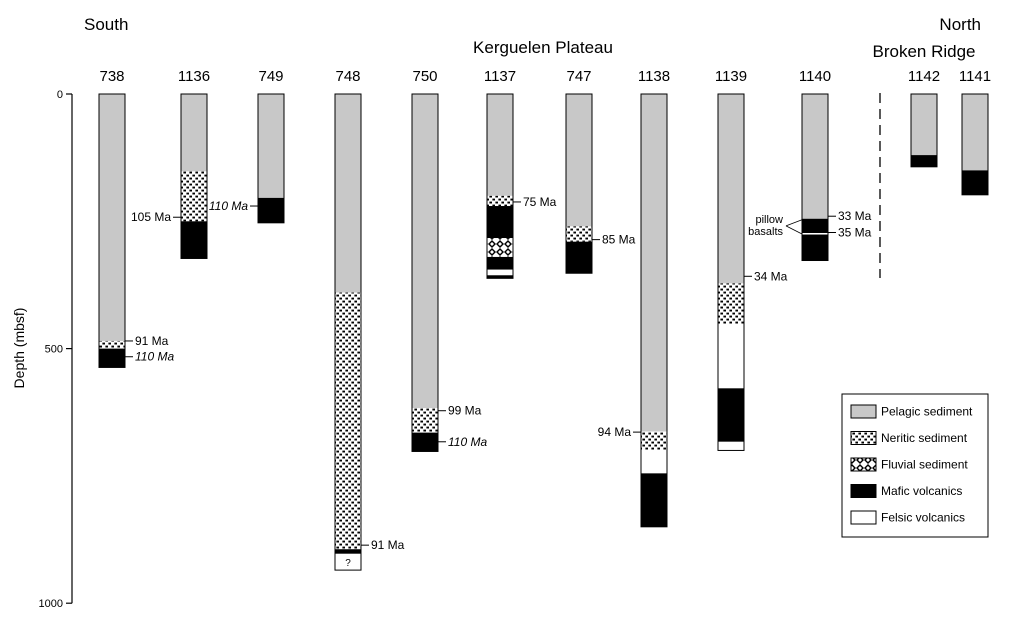  Describe the element at coordinates (19, 348) in the screenshot. I see `depth-axis-label: Depth (mbsf)` at that location.